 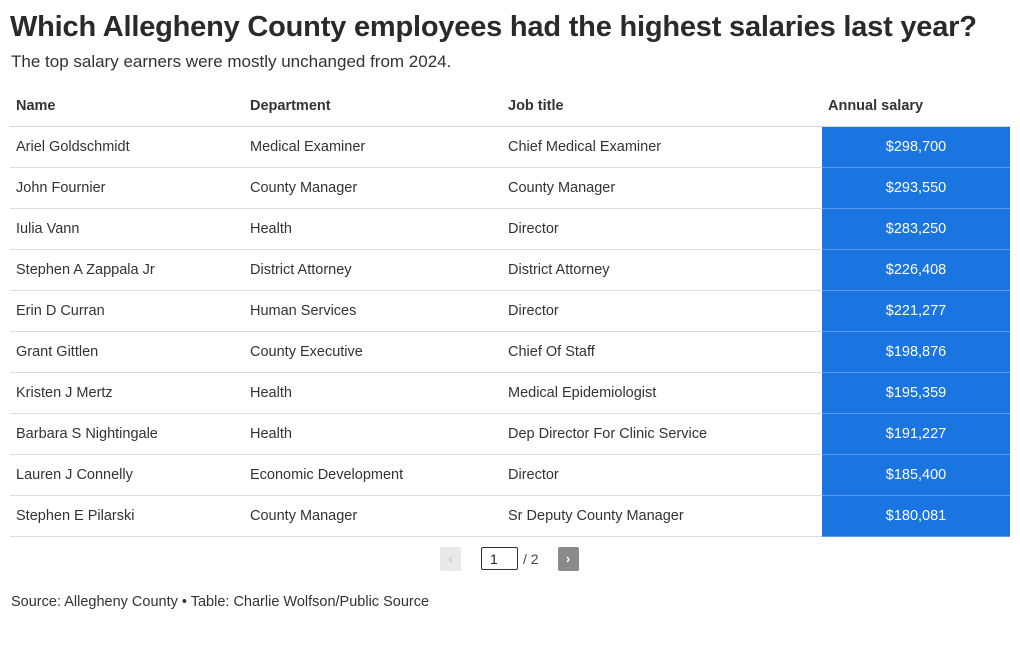 I want to click on cell-annual-salary: $198,876, so click(x=916, y=352).